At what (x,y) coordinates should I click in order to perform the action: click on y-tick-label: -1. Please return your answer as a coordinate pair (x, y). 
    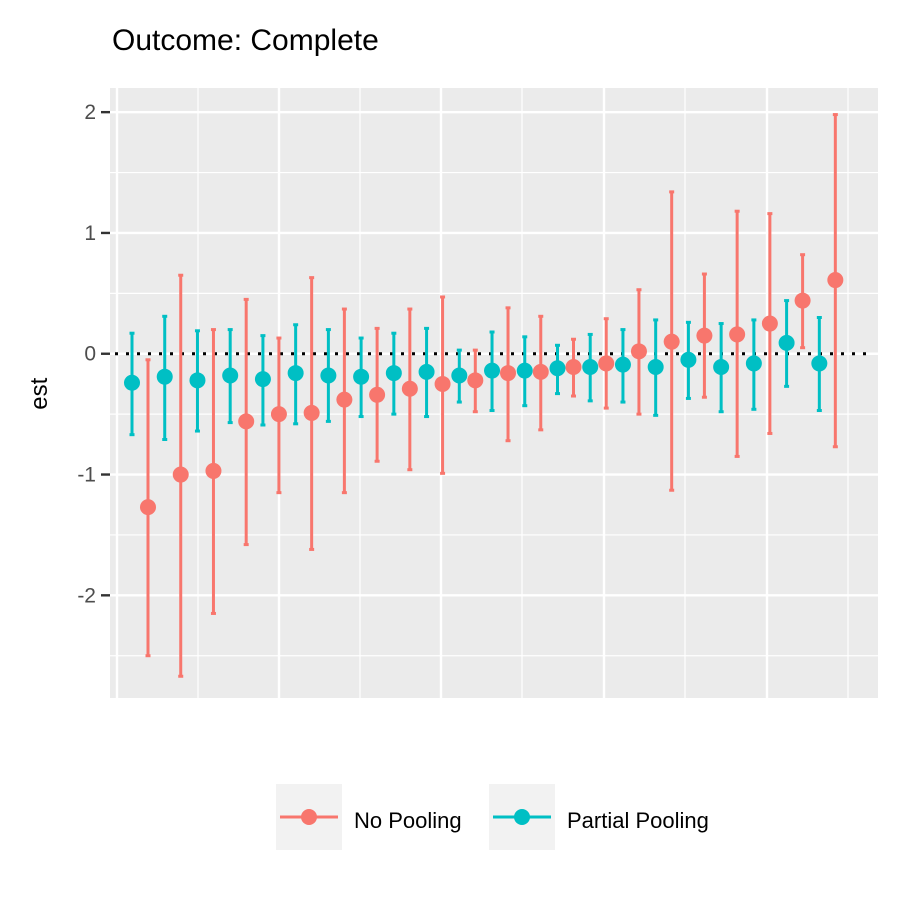
    Looking at the image, I should click on (86, 475).